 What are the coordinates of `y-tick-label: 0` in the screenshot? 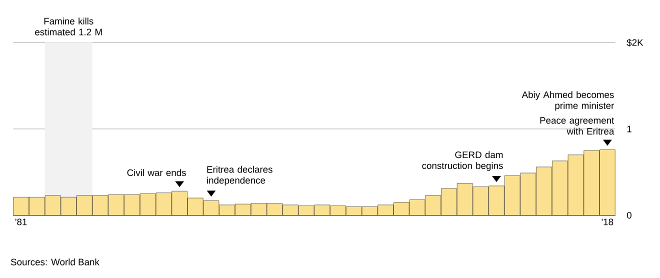 It's located at (629, 215).